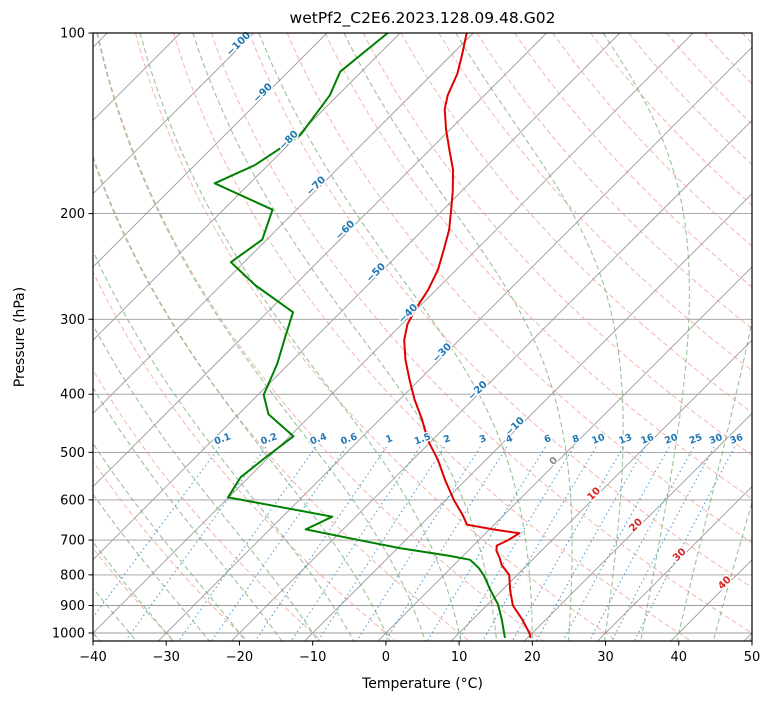 This screenshot has height=708, width=775. What do you see at coordinates (269, 439) in the screenshot?
I see `mixing-ratio-label: 0.2` at bounding box center [269, 439].